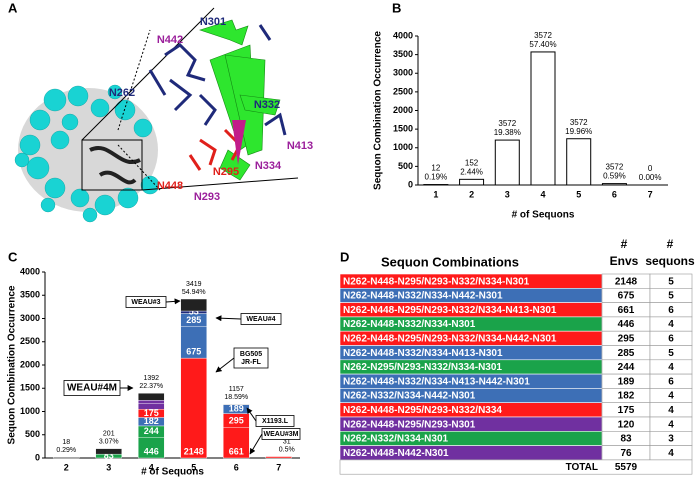  Describe the element at coordinates (436, 281) in the screenshot. I see `combination: N262-N448-N295/N293-N332/N334-N301` at that location.